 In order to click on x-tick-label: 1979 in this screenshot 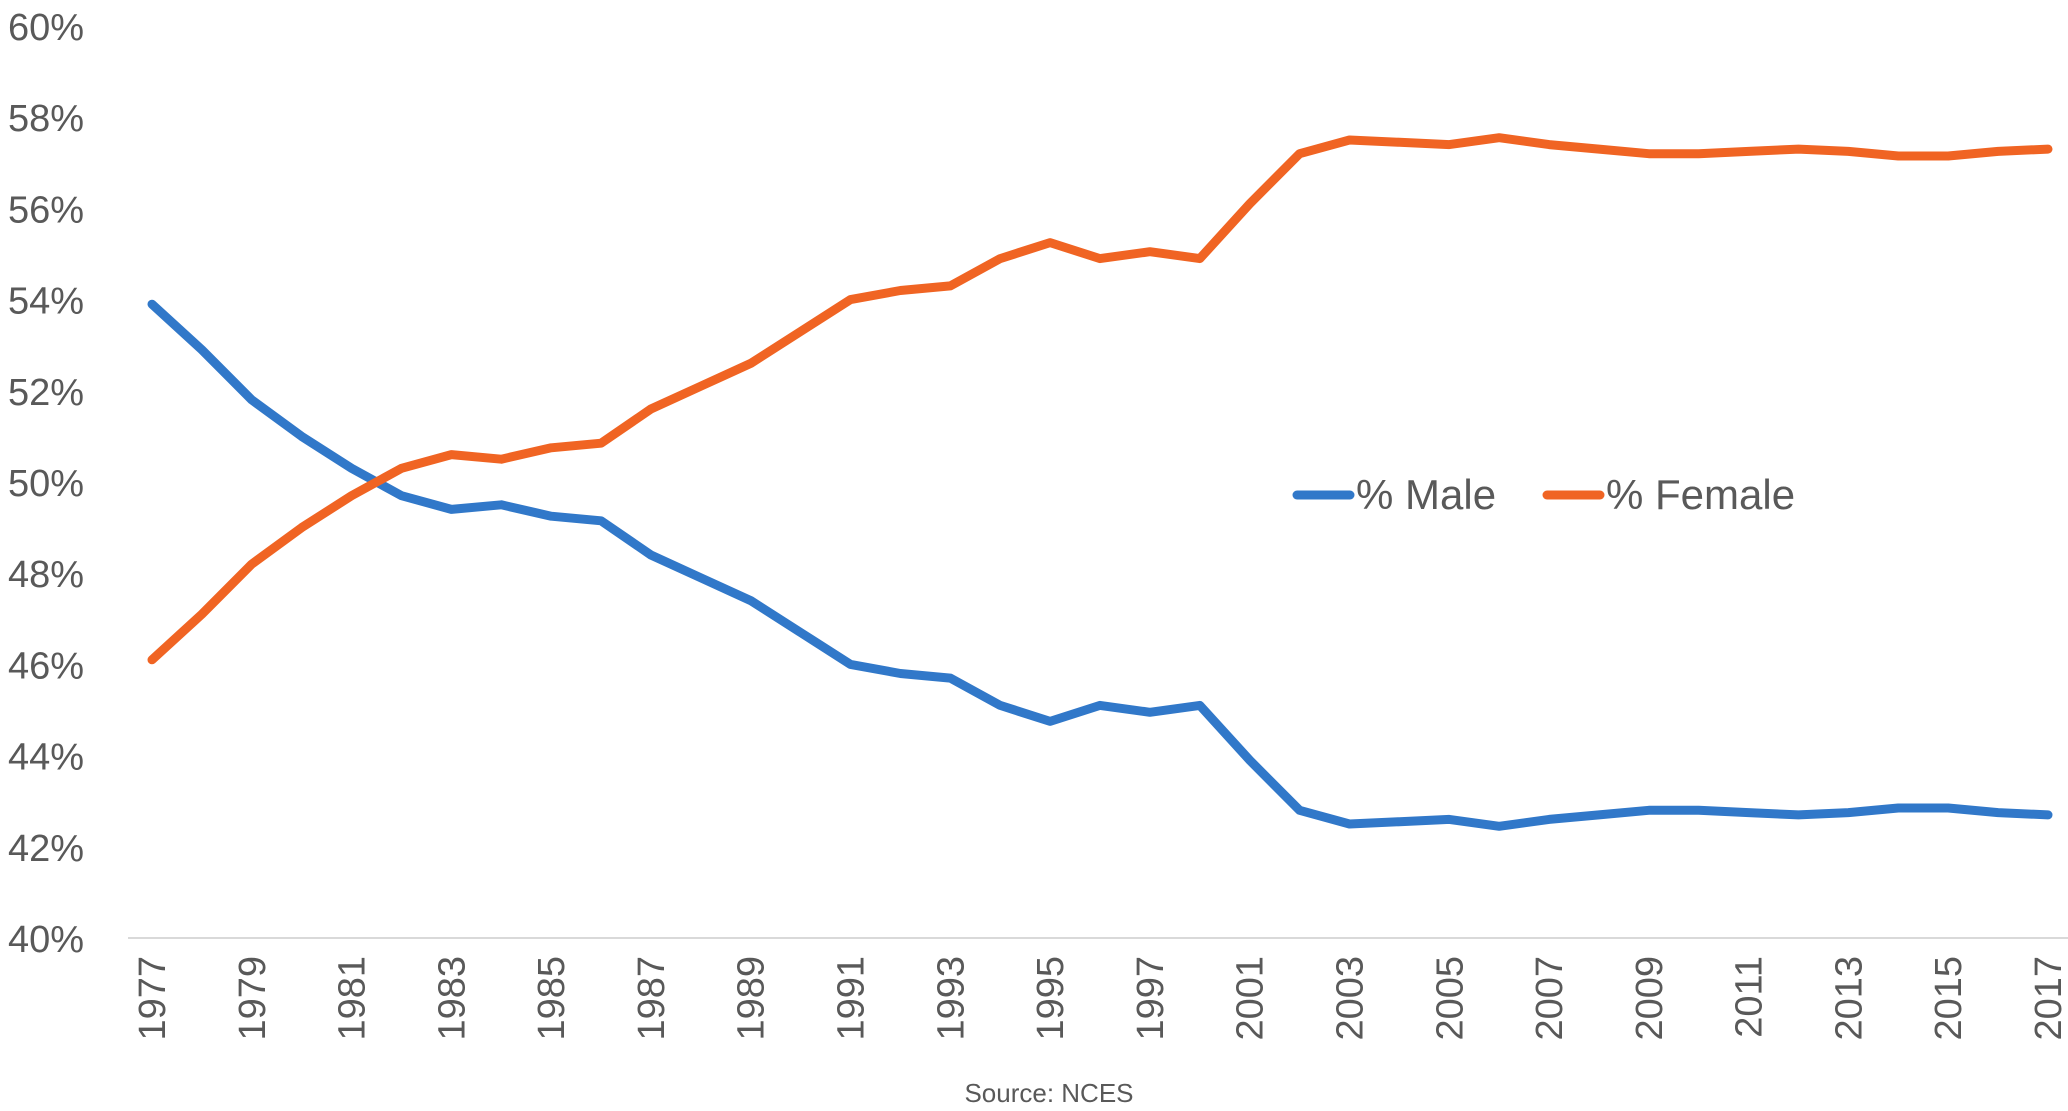, I will do `click(253, 998)`.